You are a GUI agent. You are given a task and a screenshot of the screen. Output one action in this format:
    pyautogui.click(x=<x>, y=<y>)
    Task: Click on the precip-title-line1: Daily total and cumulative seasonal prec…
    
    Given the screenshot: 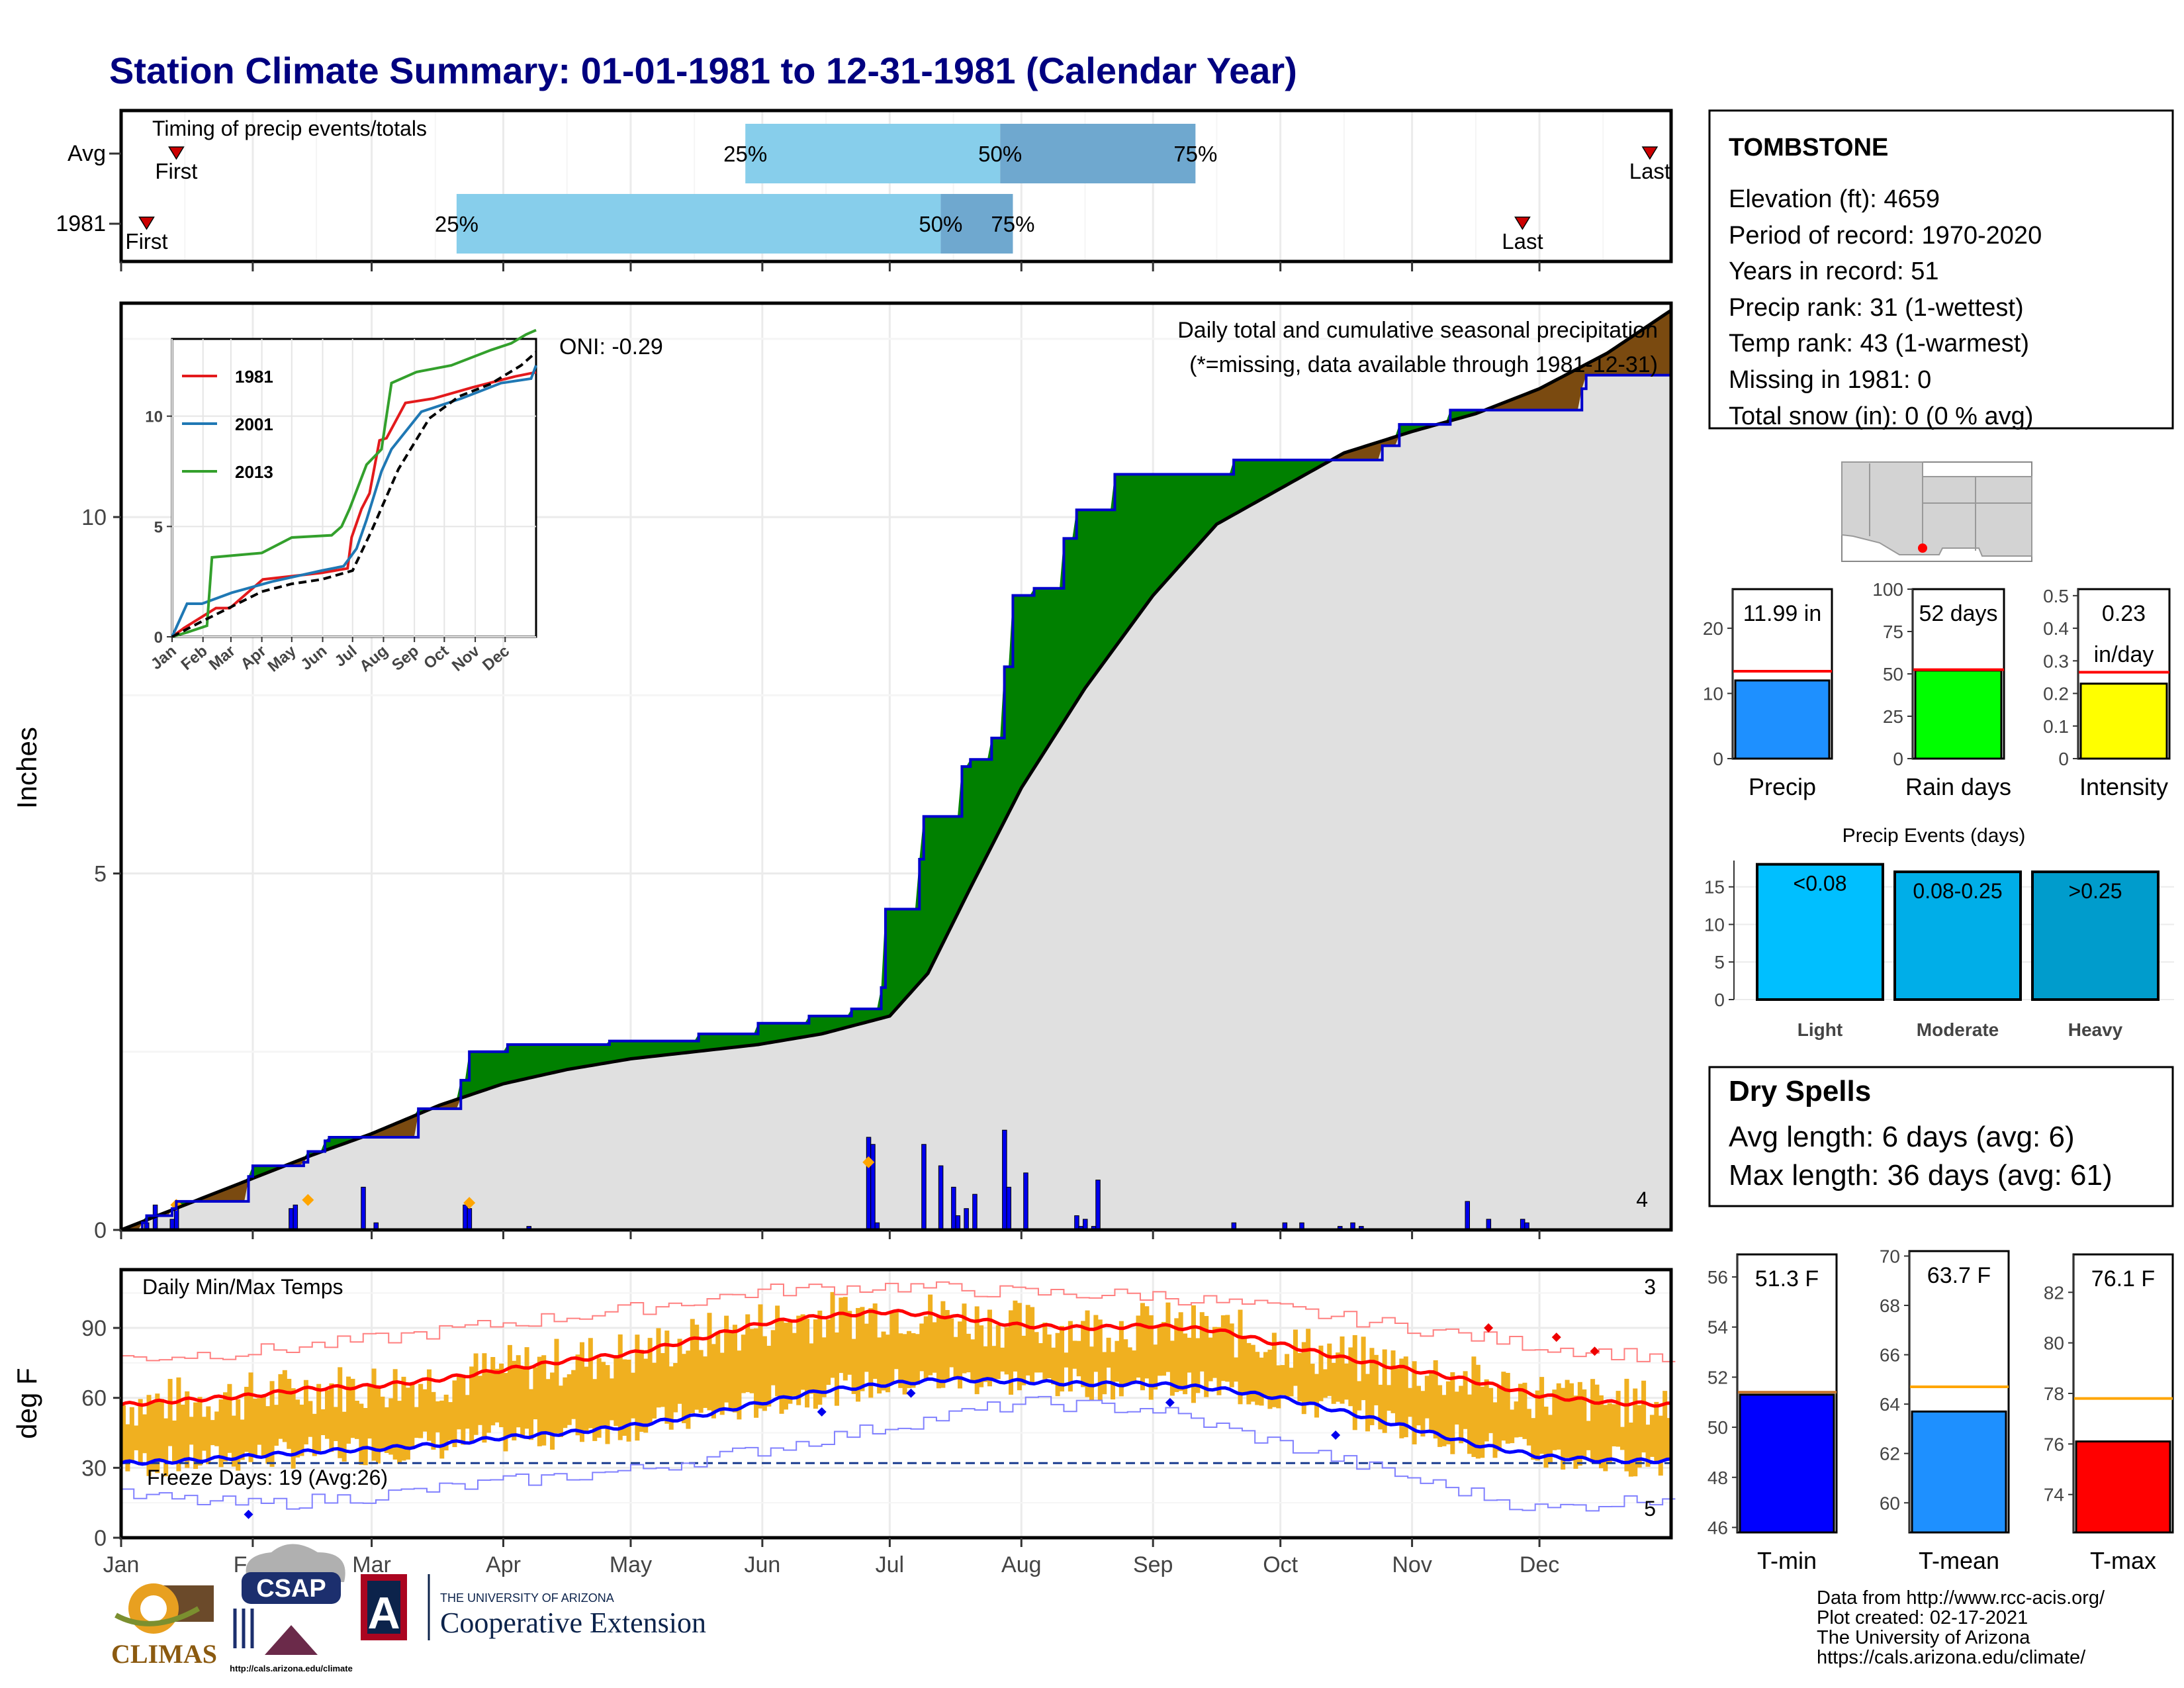 What is the action you would take?
    pyautogui.click(x=1417, y=330)
    